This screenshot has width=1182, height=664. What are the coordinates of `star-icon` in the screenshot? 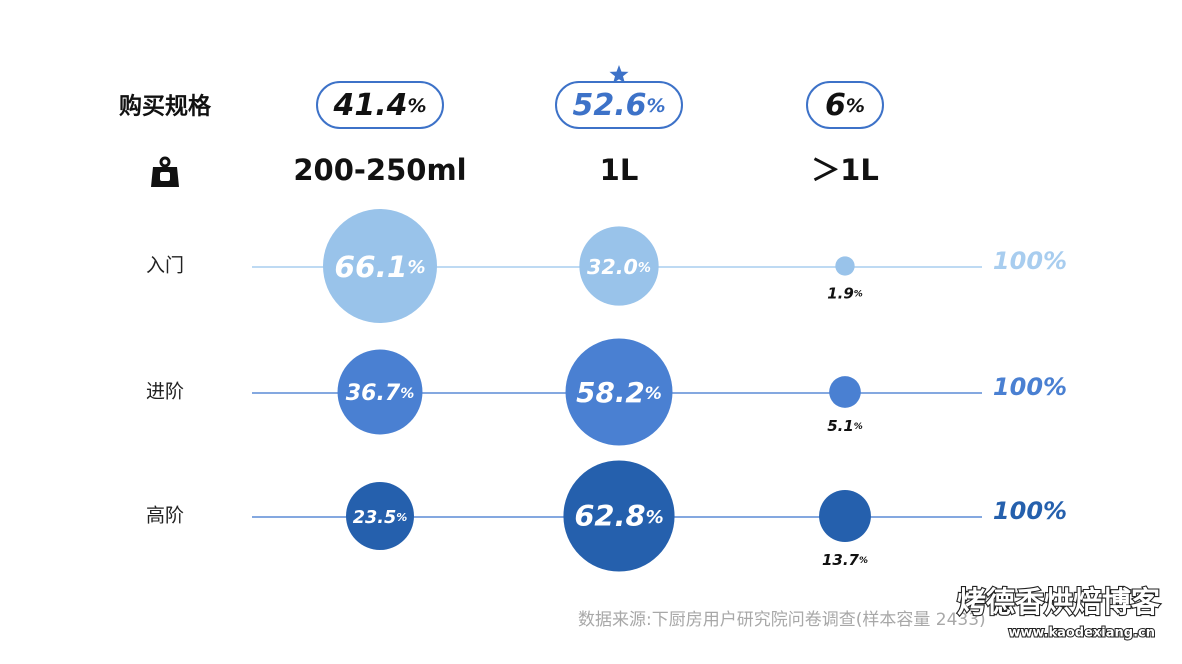 It's located at (619, 74).